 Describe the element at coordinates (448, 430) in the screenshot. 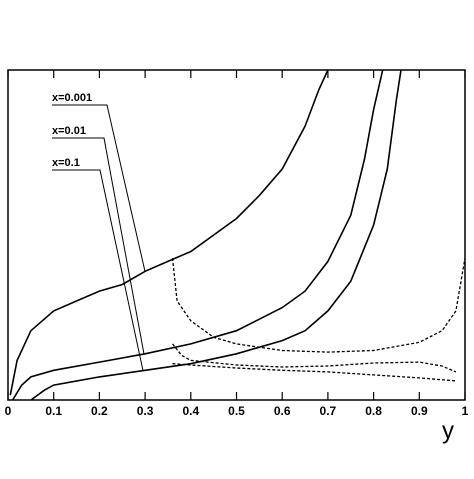

I see `x-axis-label: y` at that location.